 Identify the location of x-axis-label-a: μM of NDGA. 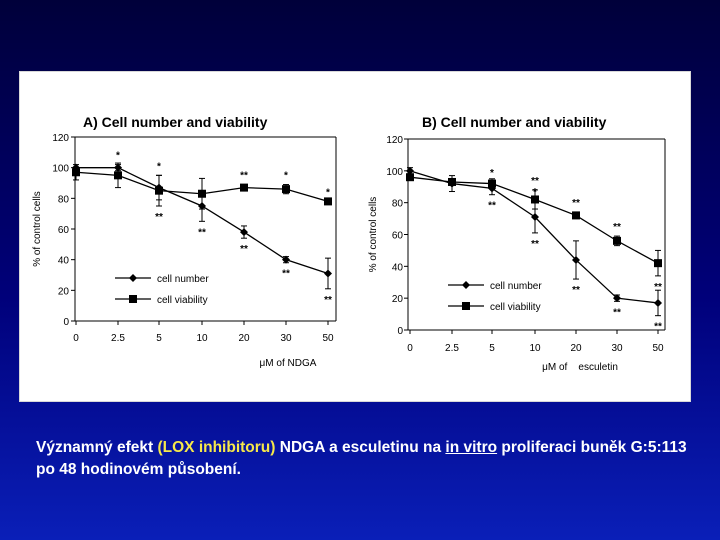
(288, 363).